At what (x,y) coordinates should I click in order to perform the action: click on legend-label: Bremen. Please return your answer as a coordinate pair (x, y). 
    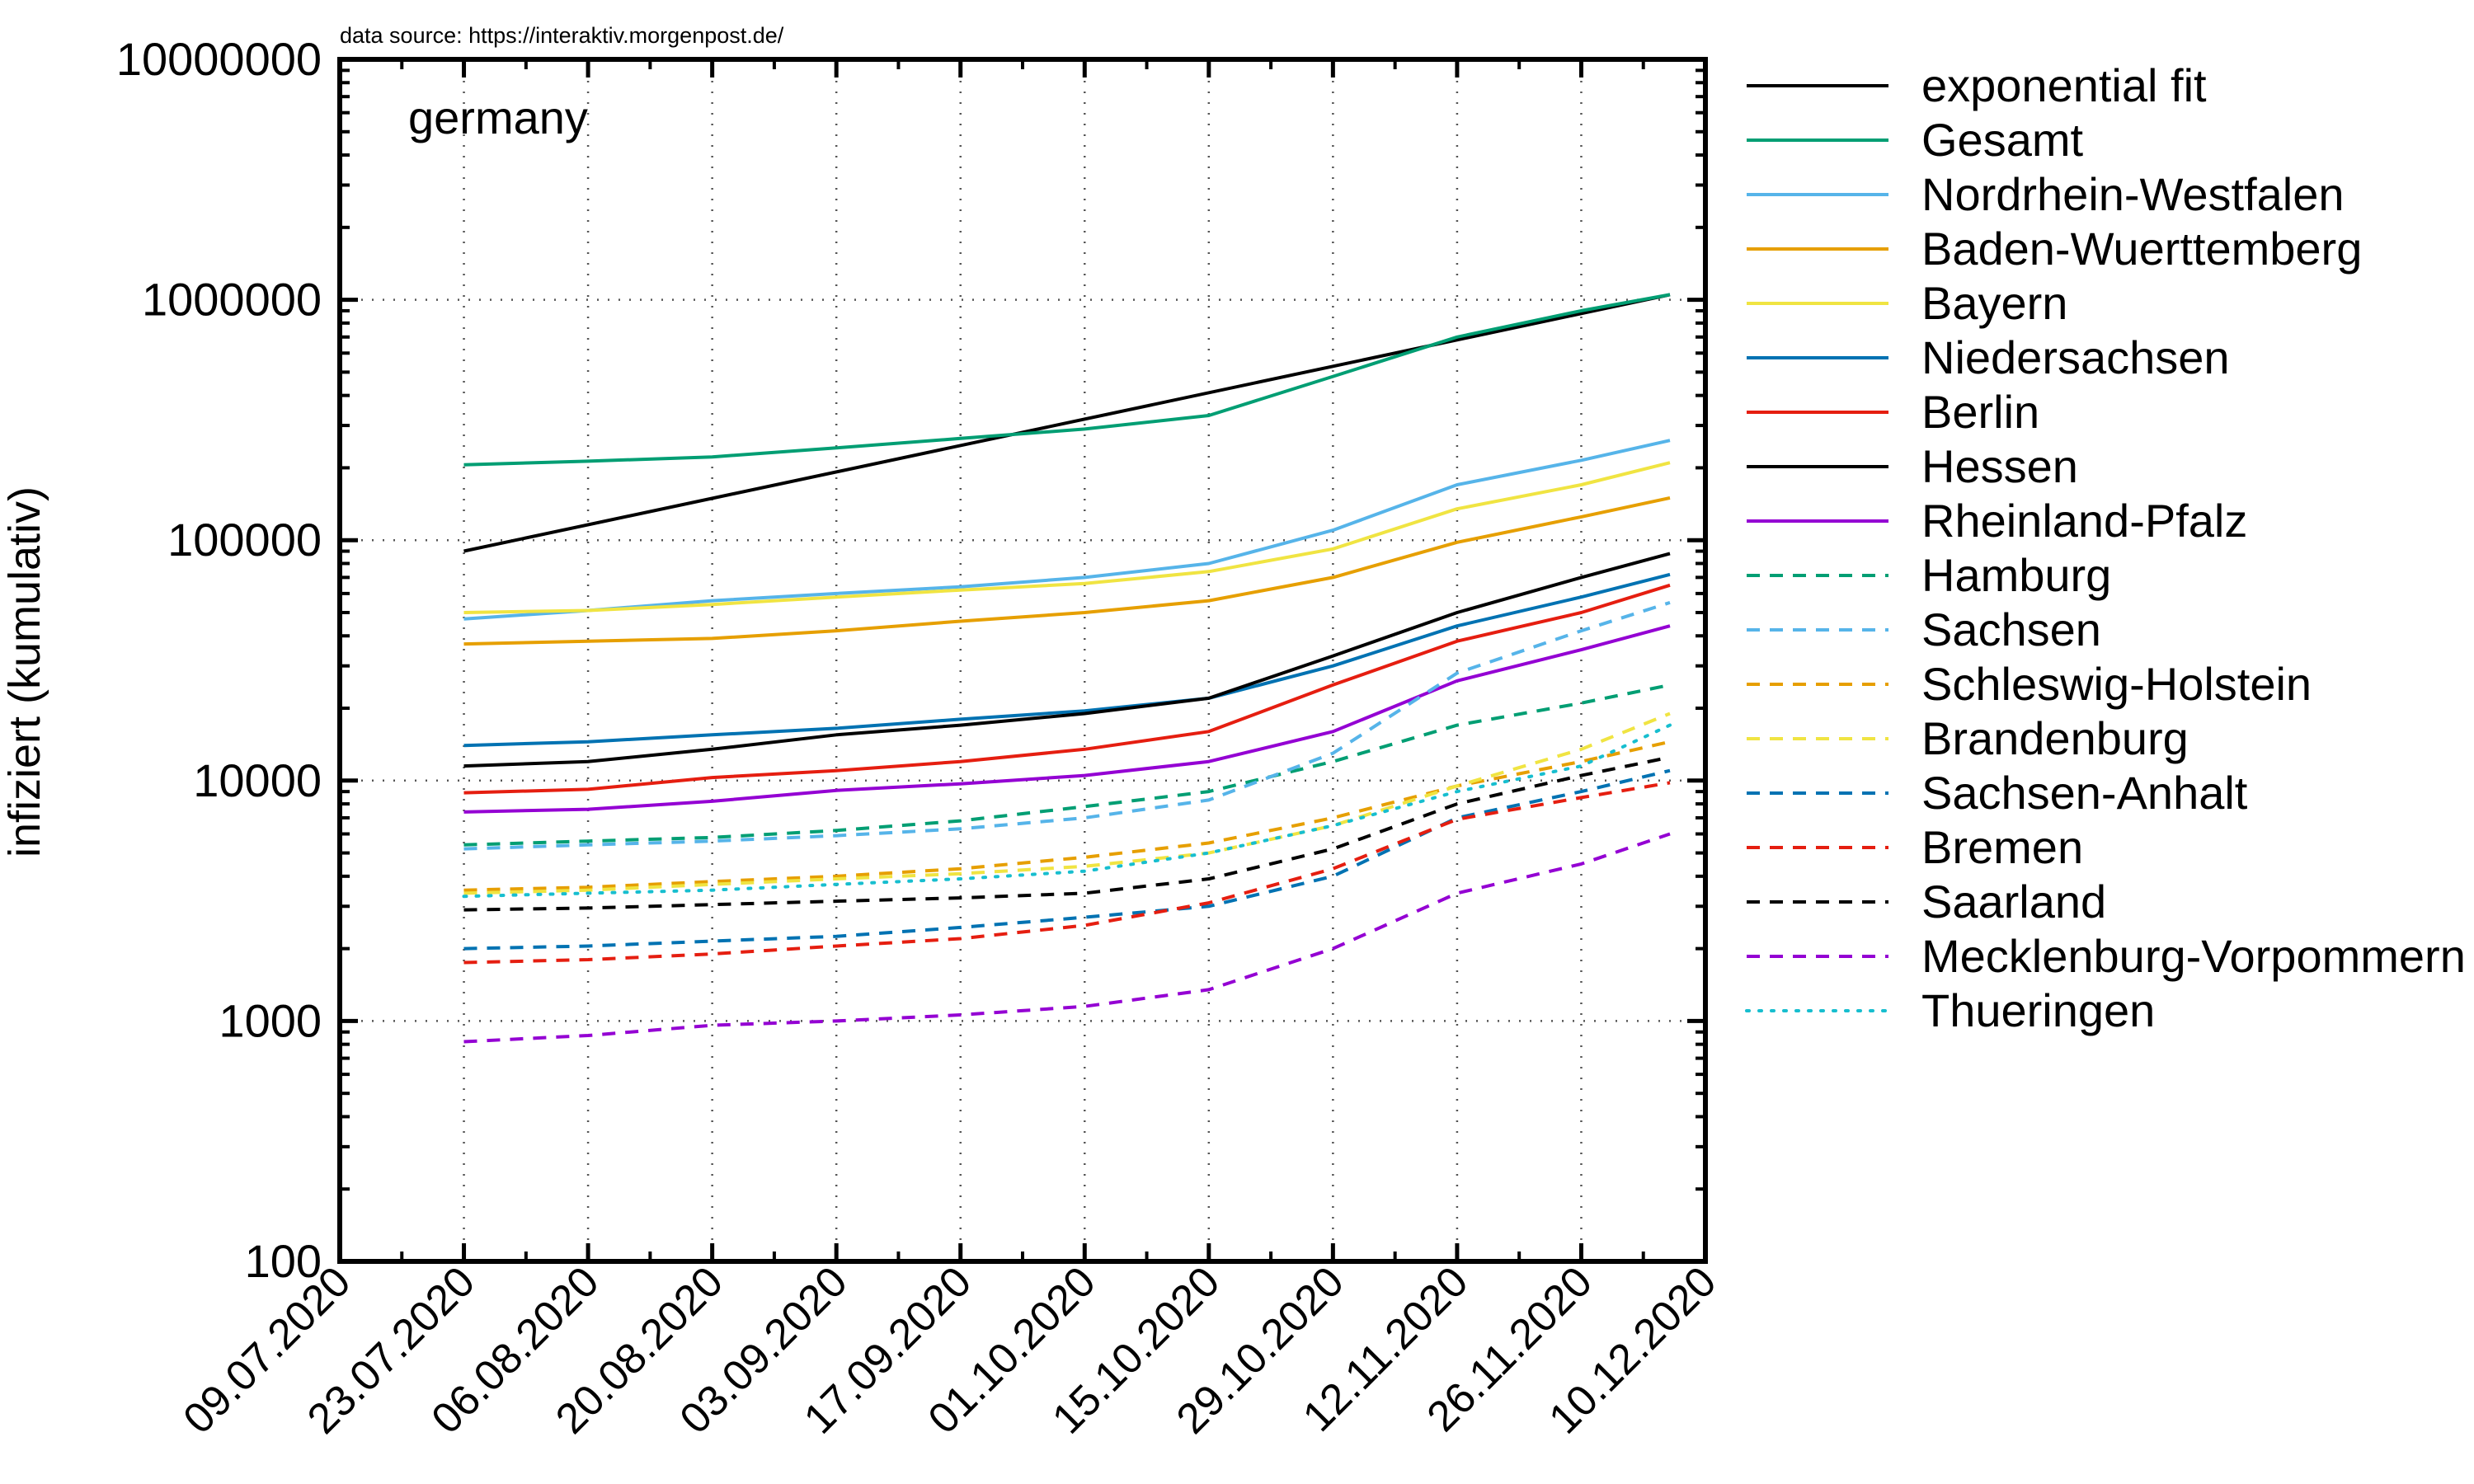
    Looking at the image, I should click on (2002, 847).